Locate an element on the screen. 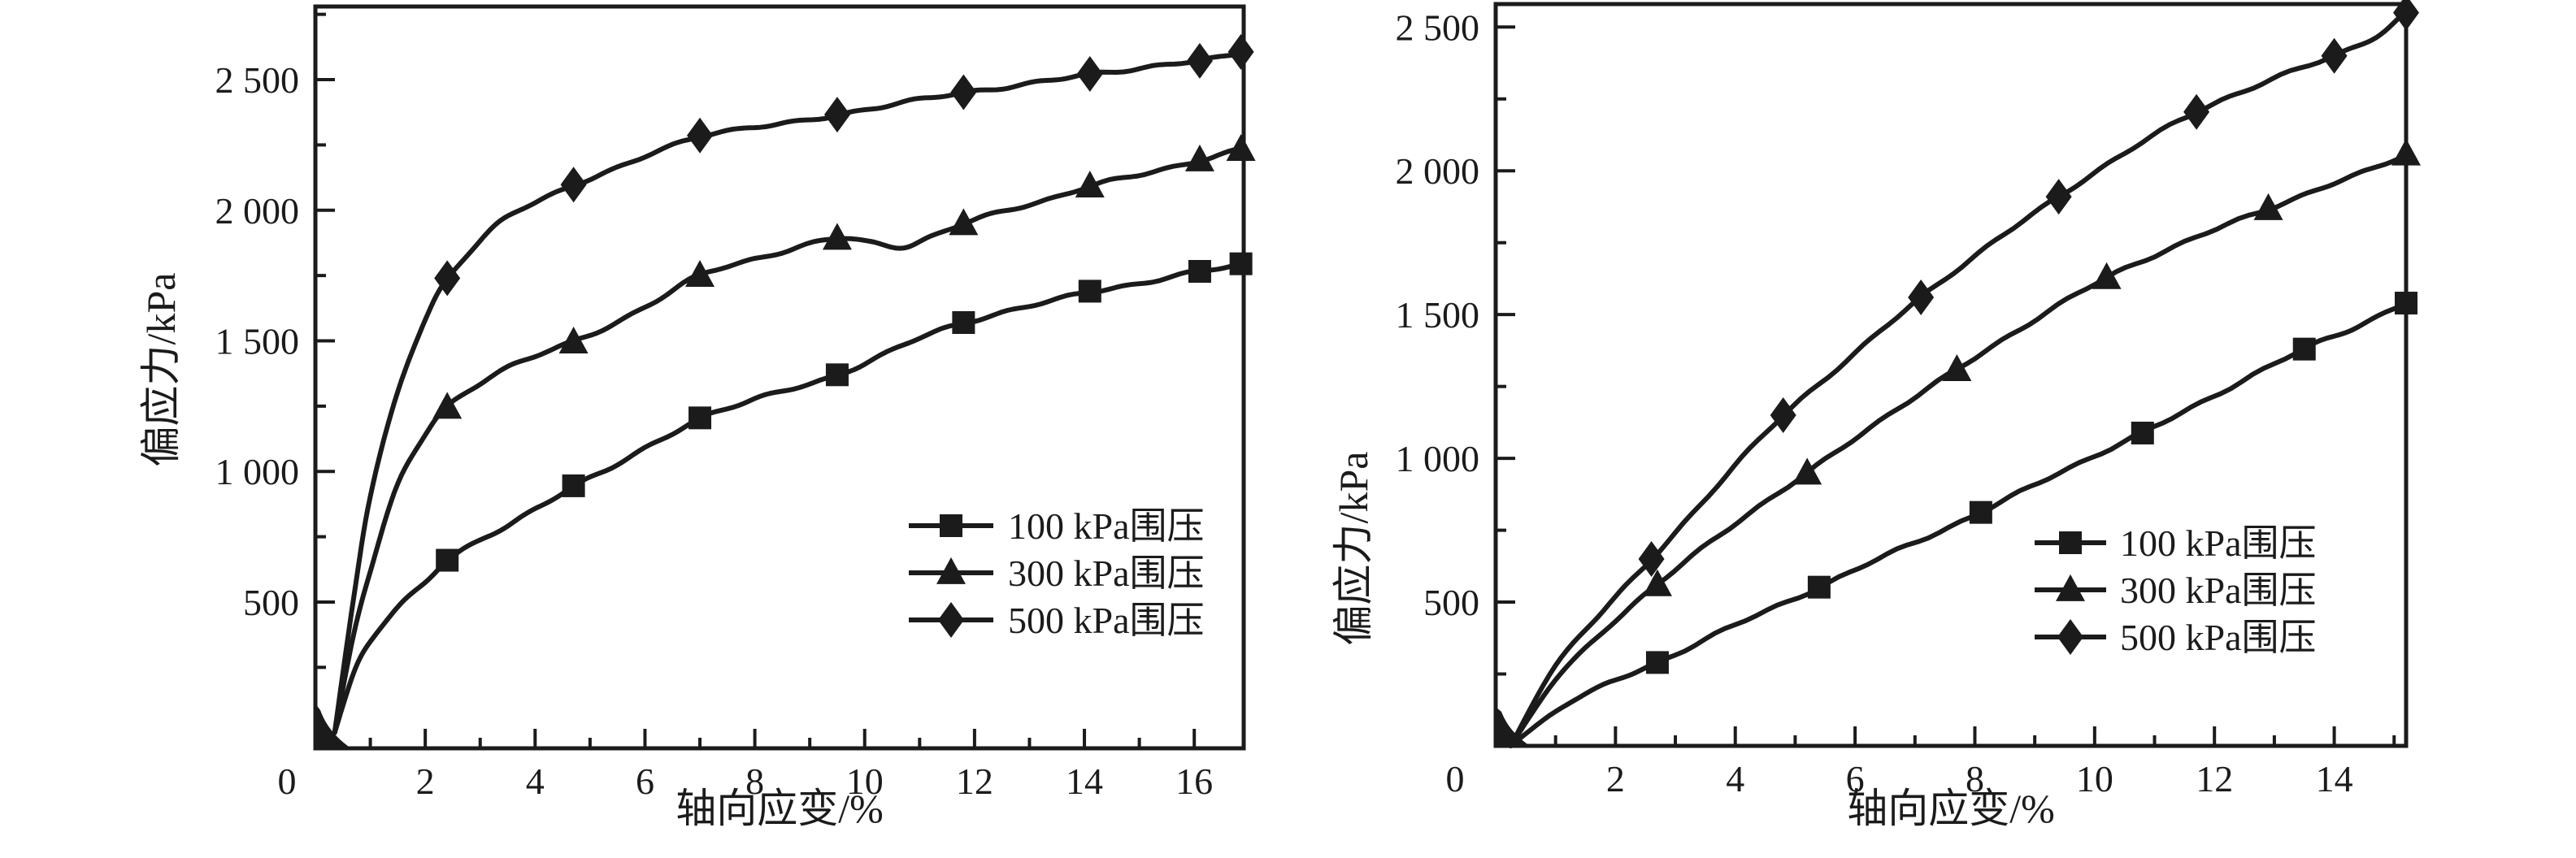 Image resolution: width=2576 pixels, height=858 pixels. legend-left: 100 kPa围压 300 kPa围压 500 kPa围压 is located at coordinates (1057, 573).